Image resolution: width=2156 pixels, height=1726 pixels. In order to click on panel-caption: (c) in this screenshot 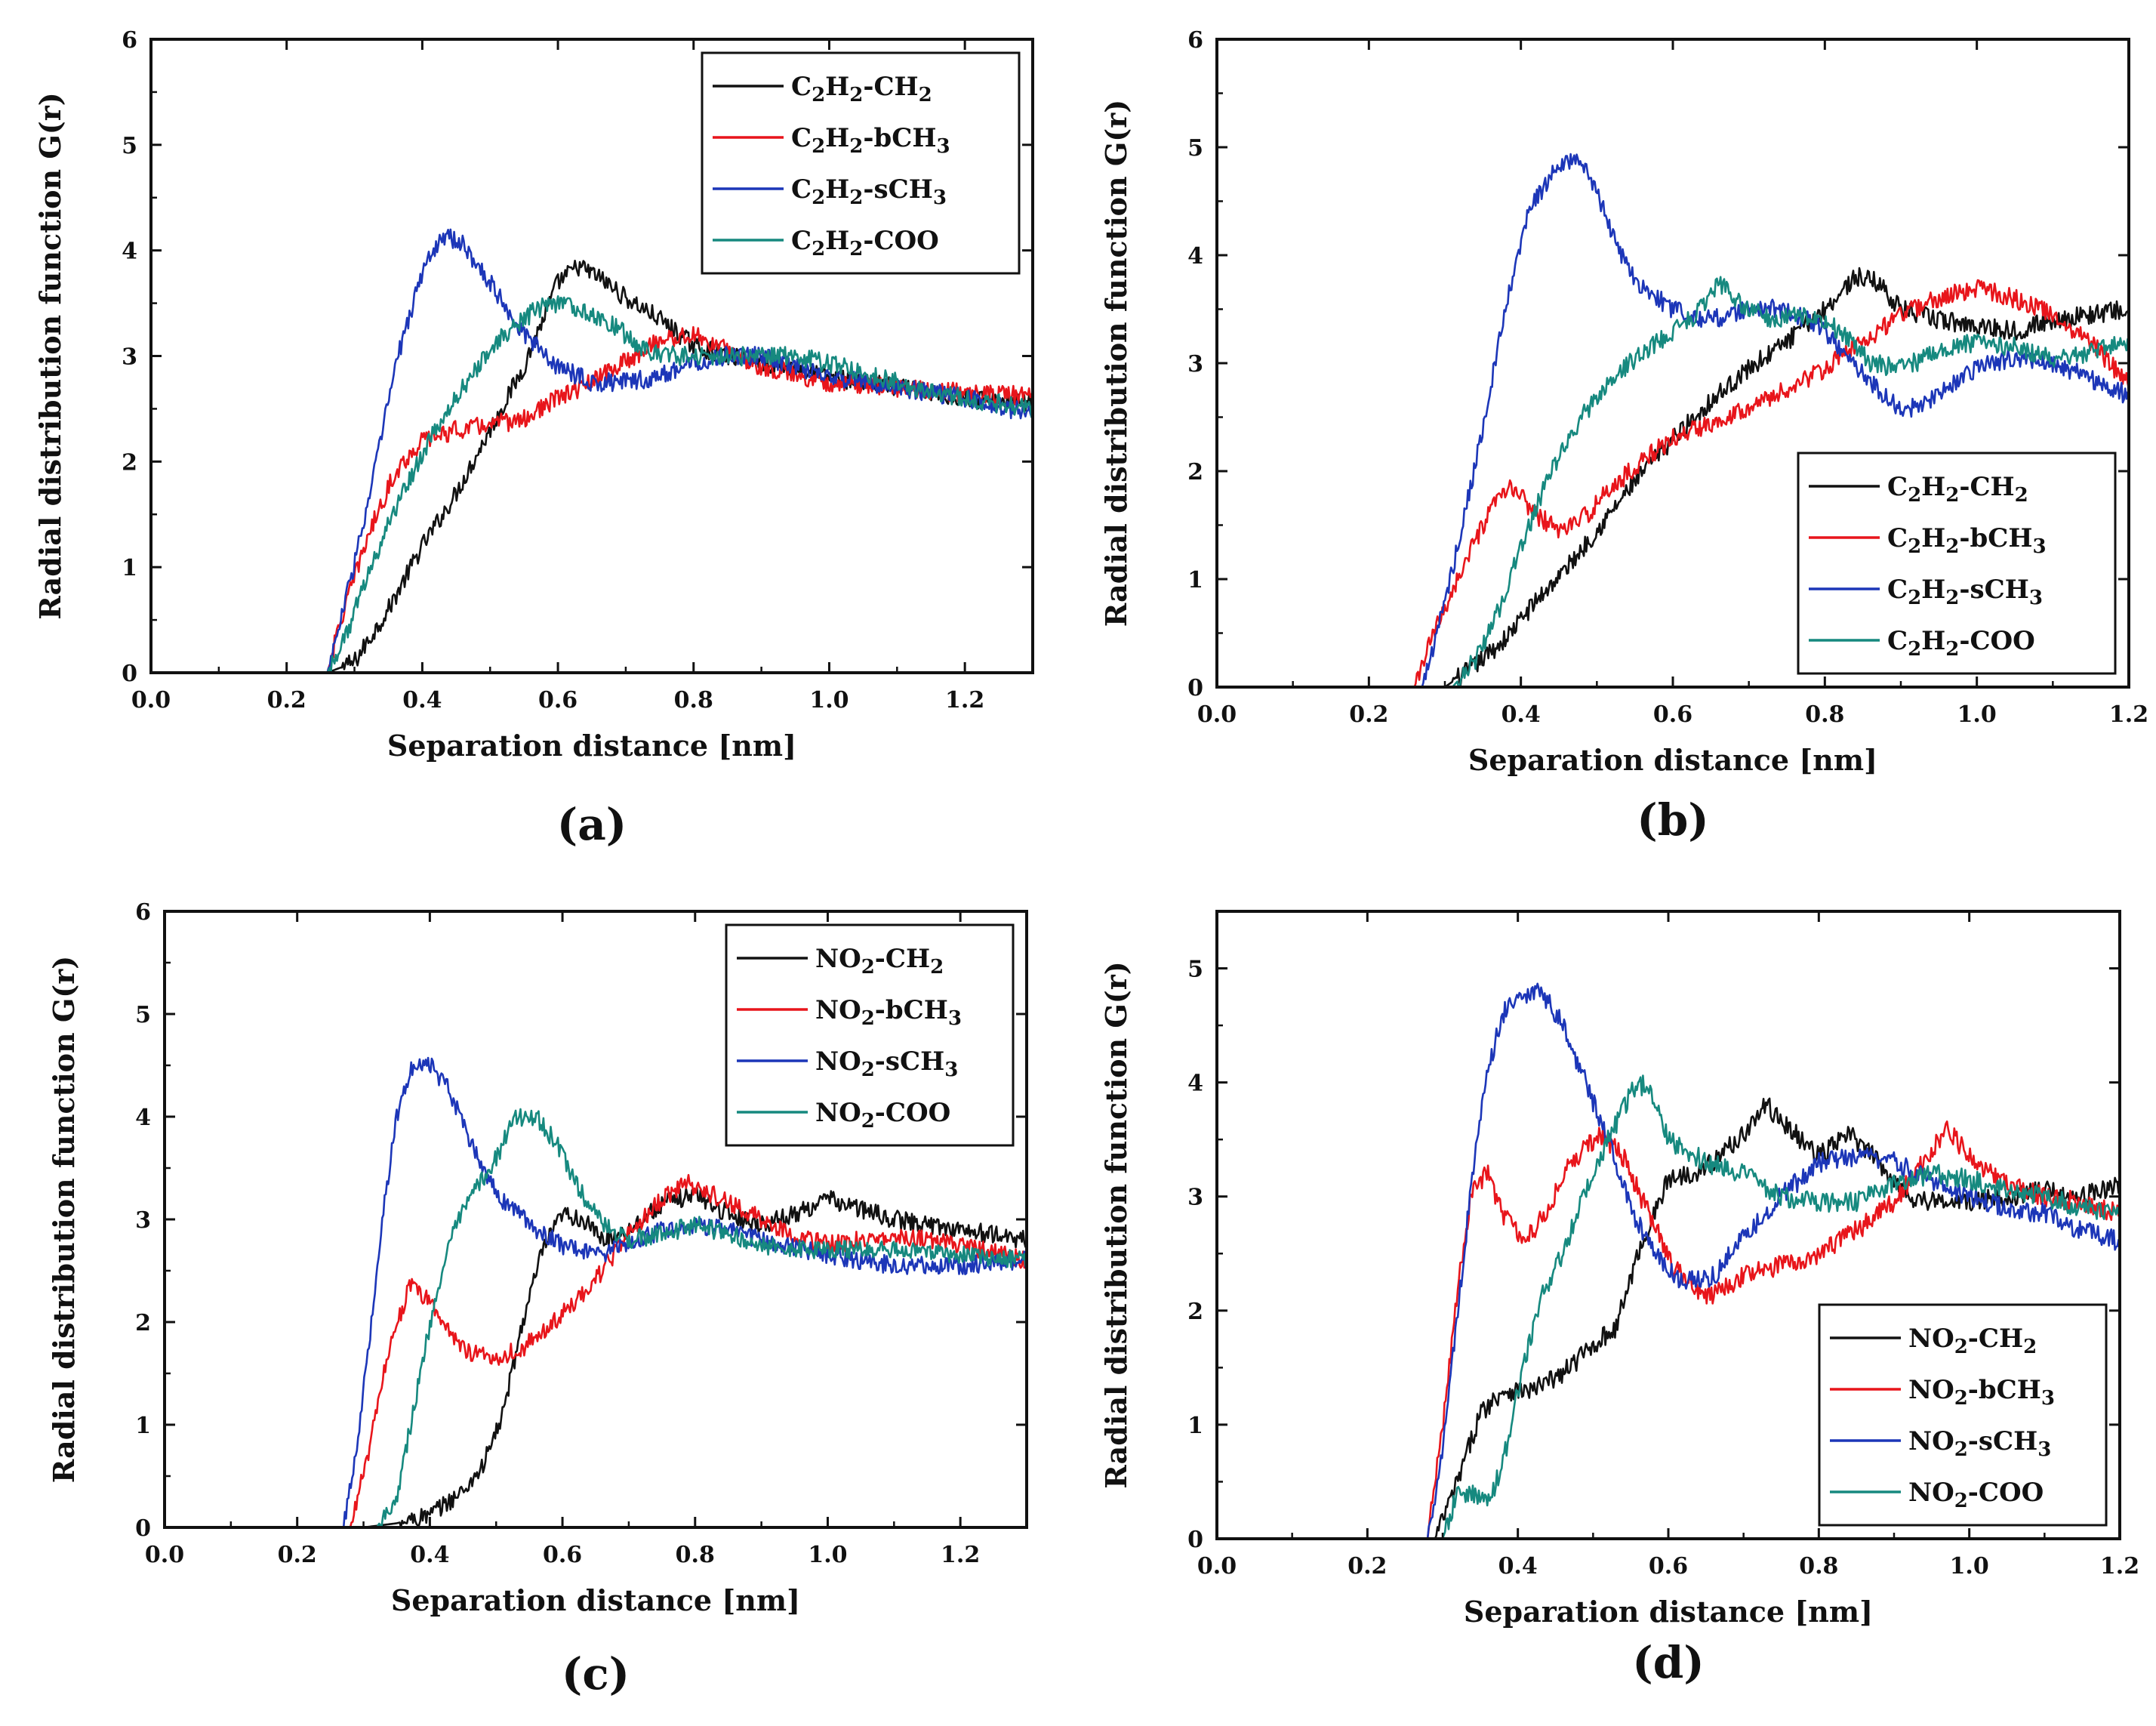, I will do `click(596, 1674)`.